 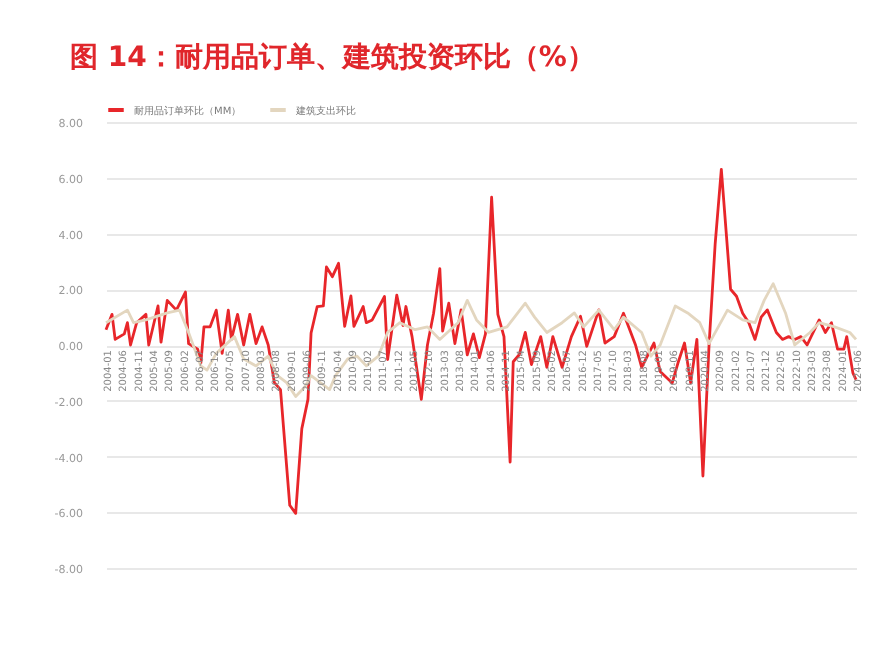 I want to click on chart-title: 图 14：耐用品订单、建筑投资环比（%）, so click(x=332, y=58).